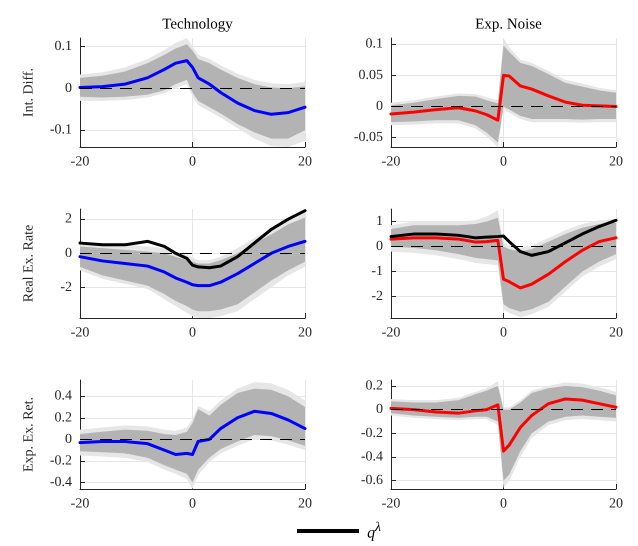 The image size is (638, 546). Describe the element at coordinates (370, 75) in the screenshot. I see `y-tick-label: 0.05` at that location.